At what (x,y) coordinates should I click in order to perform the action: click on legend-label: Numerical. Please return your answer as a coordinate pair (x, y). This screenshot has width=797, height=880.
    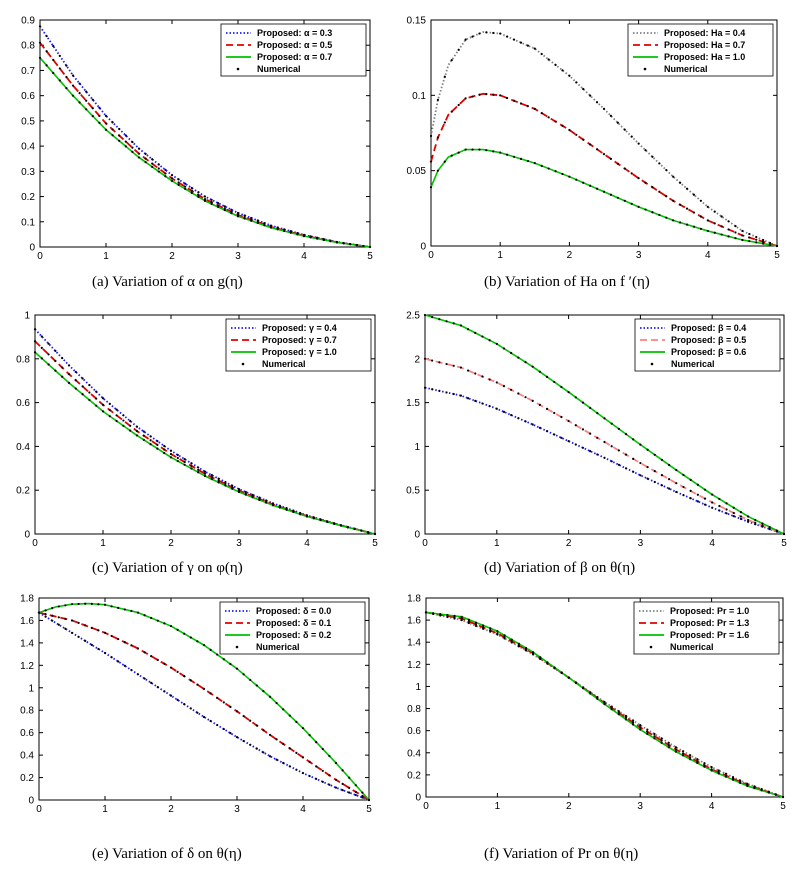
    Looking at the image, I should click on (278, 647).